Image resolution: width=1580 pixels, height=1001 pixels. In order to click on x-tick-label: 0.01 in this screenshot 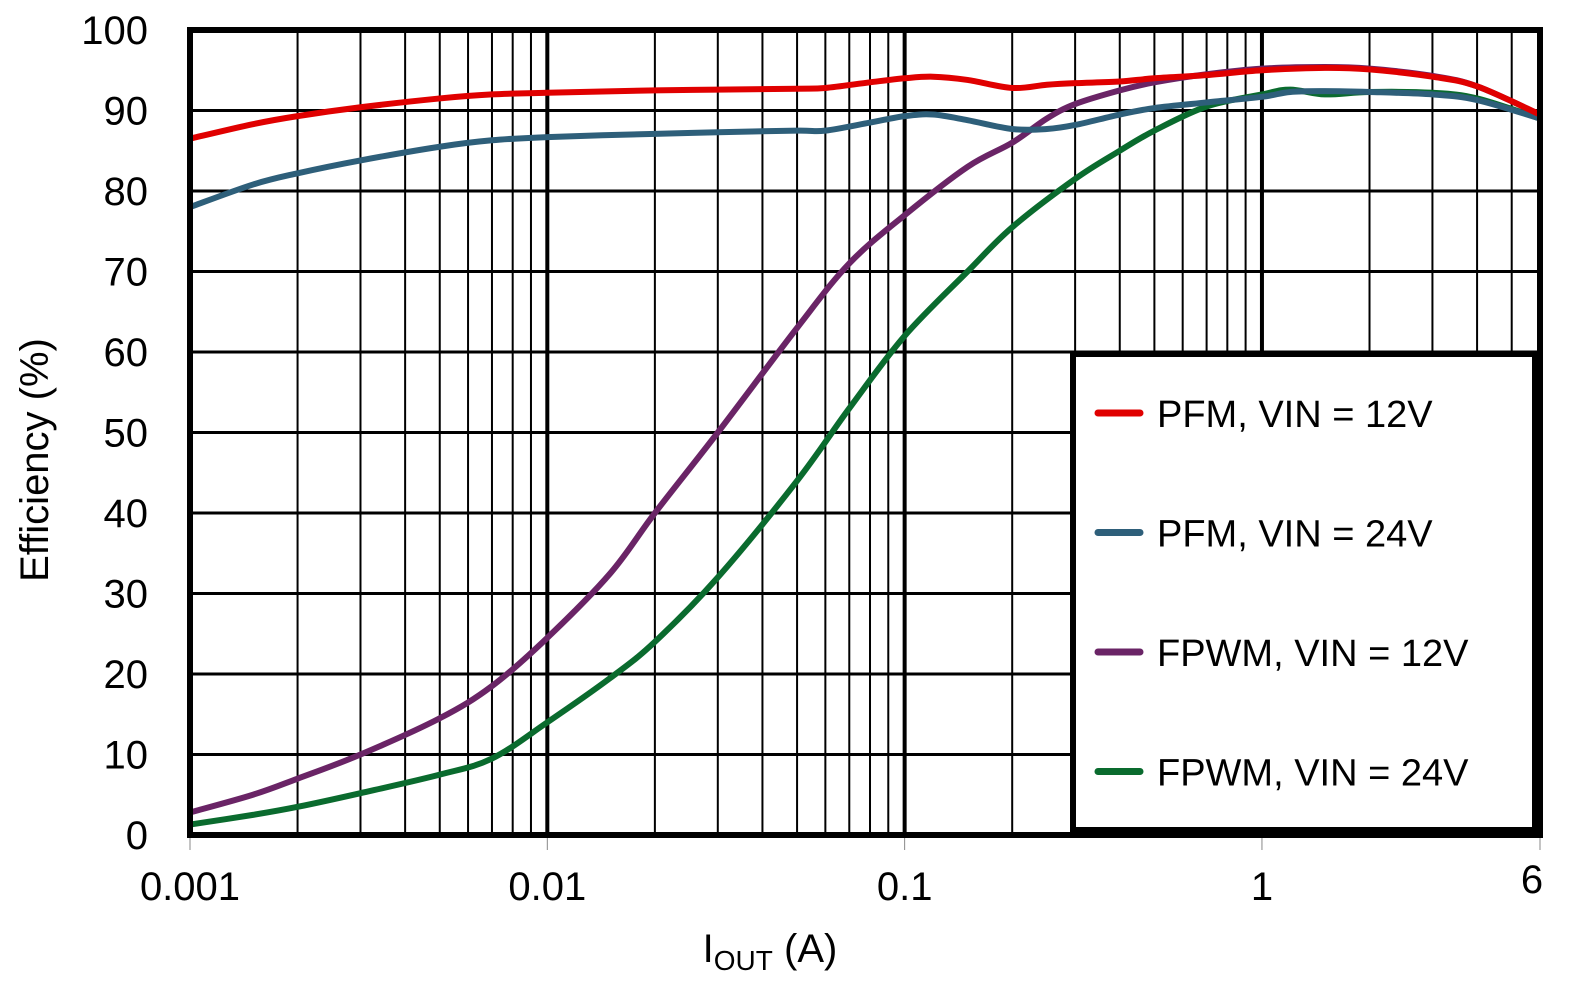, I will do `click(547, 887)`.